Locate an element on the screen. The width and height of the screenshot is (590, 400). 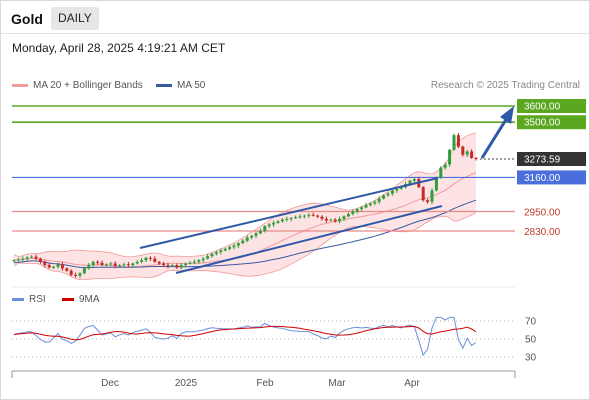
legend-ma50: MA 50 is located at coordinates (180, 85).